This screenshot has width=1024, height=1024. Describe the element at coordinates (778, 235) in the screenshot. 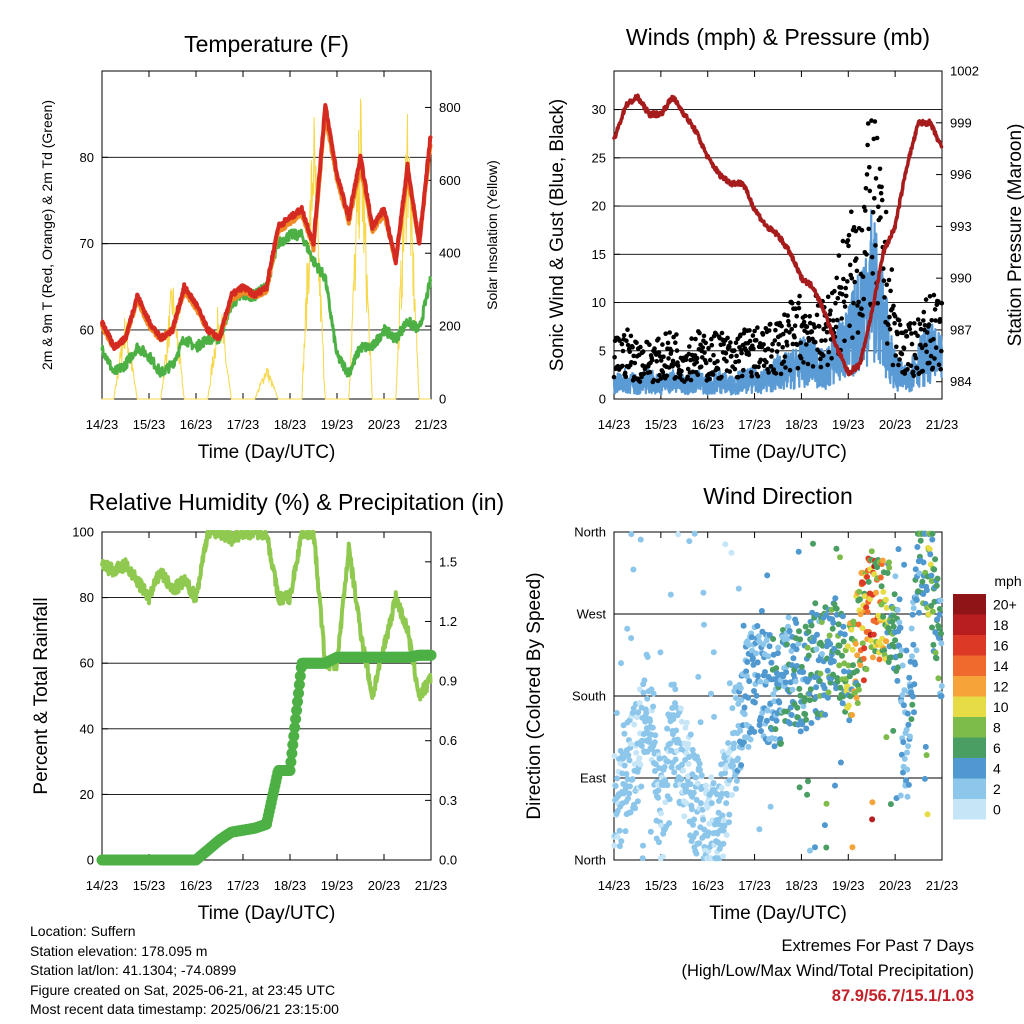

I see `station-pressure-line` at that location.